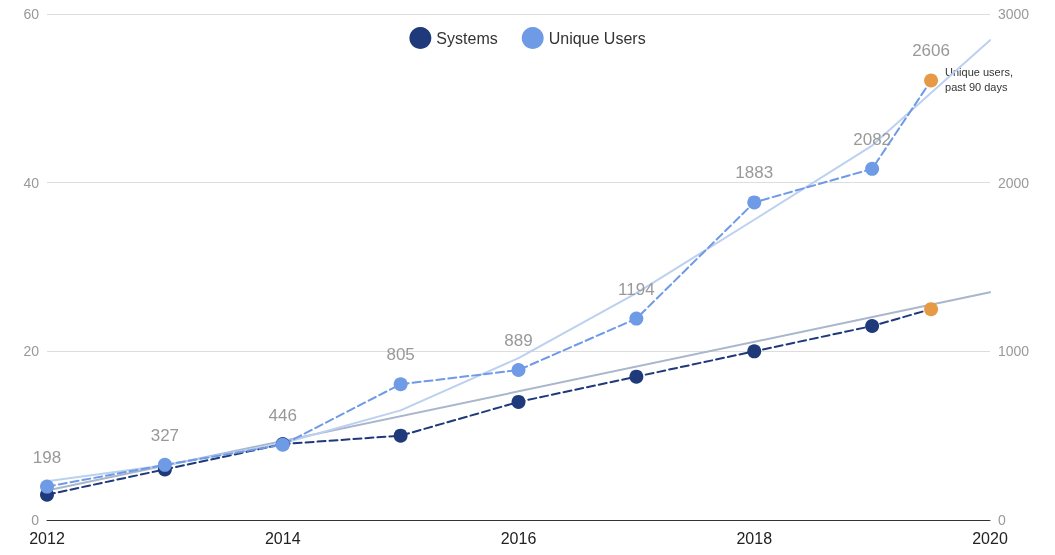 The height and width of the screenshot is (555, 1055). What do you see at coordinates (31, 14) in the screenshot?
I see `y-tick-label: 60` at bounding box center [31, 14].